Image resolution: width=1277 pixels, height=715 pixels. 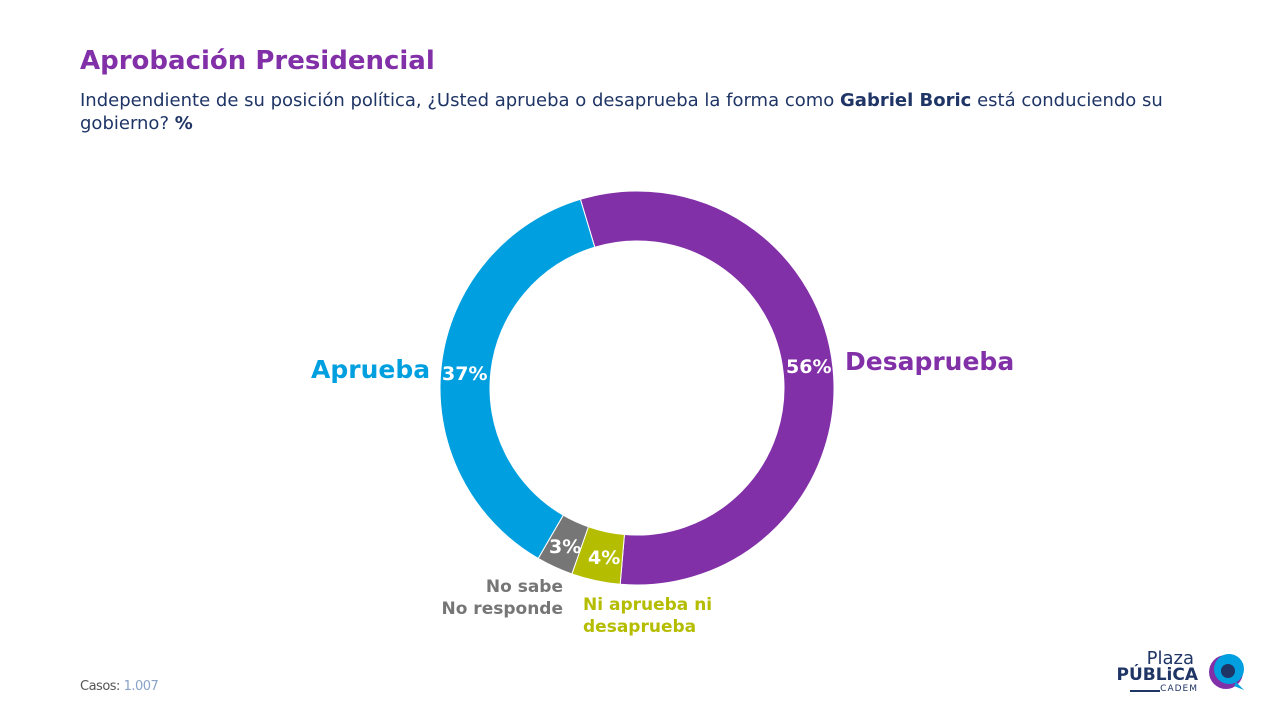 What do you see at coordinates (502, 609) in the screenshot?
I see `label-ns-line2: No responde` at bounding box center [502, 609].